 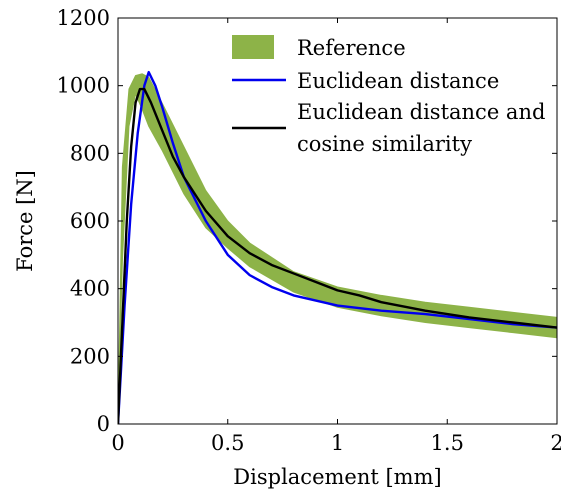 I want to click on y-tick-label: 0, so click(x=103, y=424).